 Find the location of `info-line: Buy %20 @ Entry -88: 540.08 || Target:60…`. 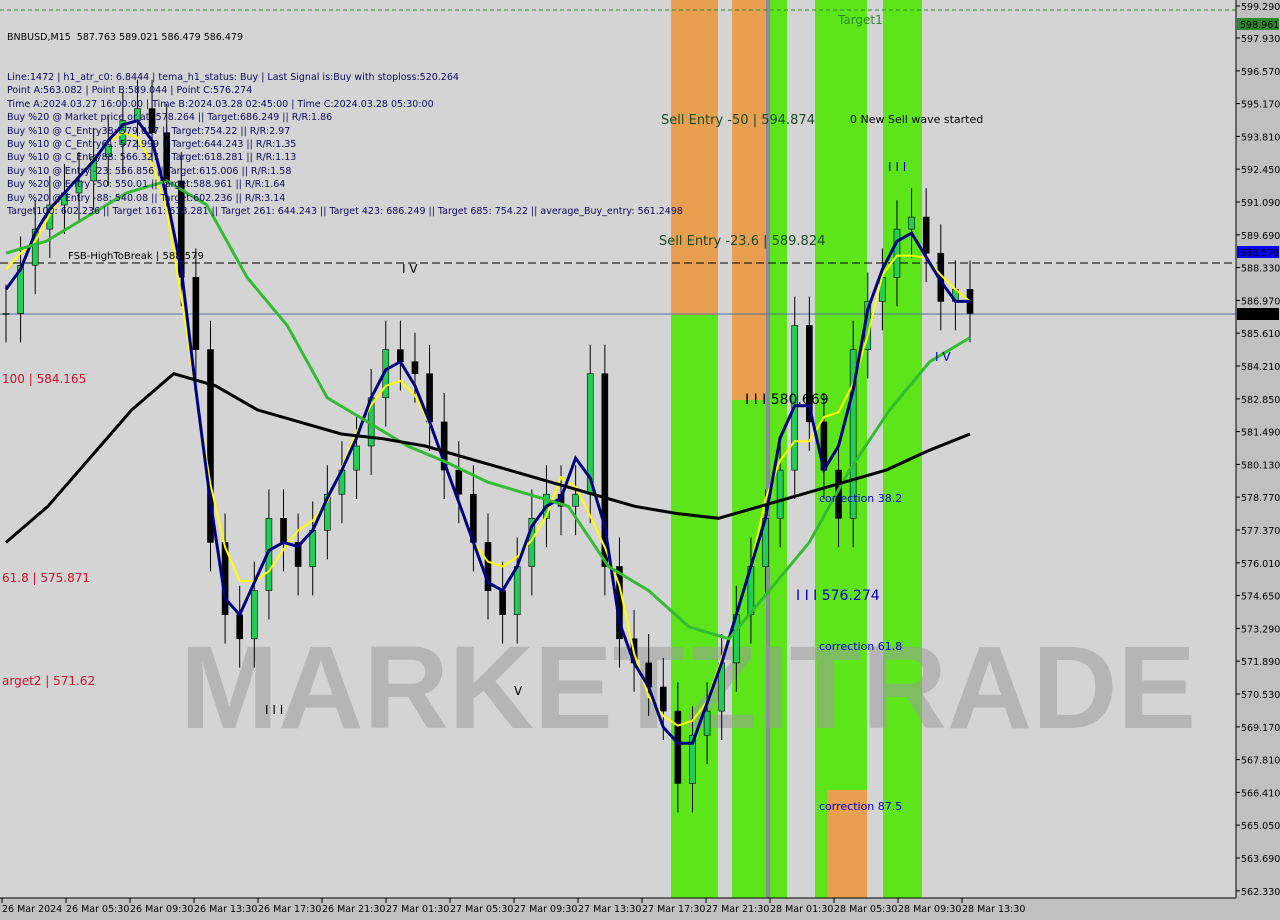

info-line: Buy %20 @ Entry -88: 540.08 || Target:60… is located at coordinates (146, 198).